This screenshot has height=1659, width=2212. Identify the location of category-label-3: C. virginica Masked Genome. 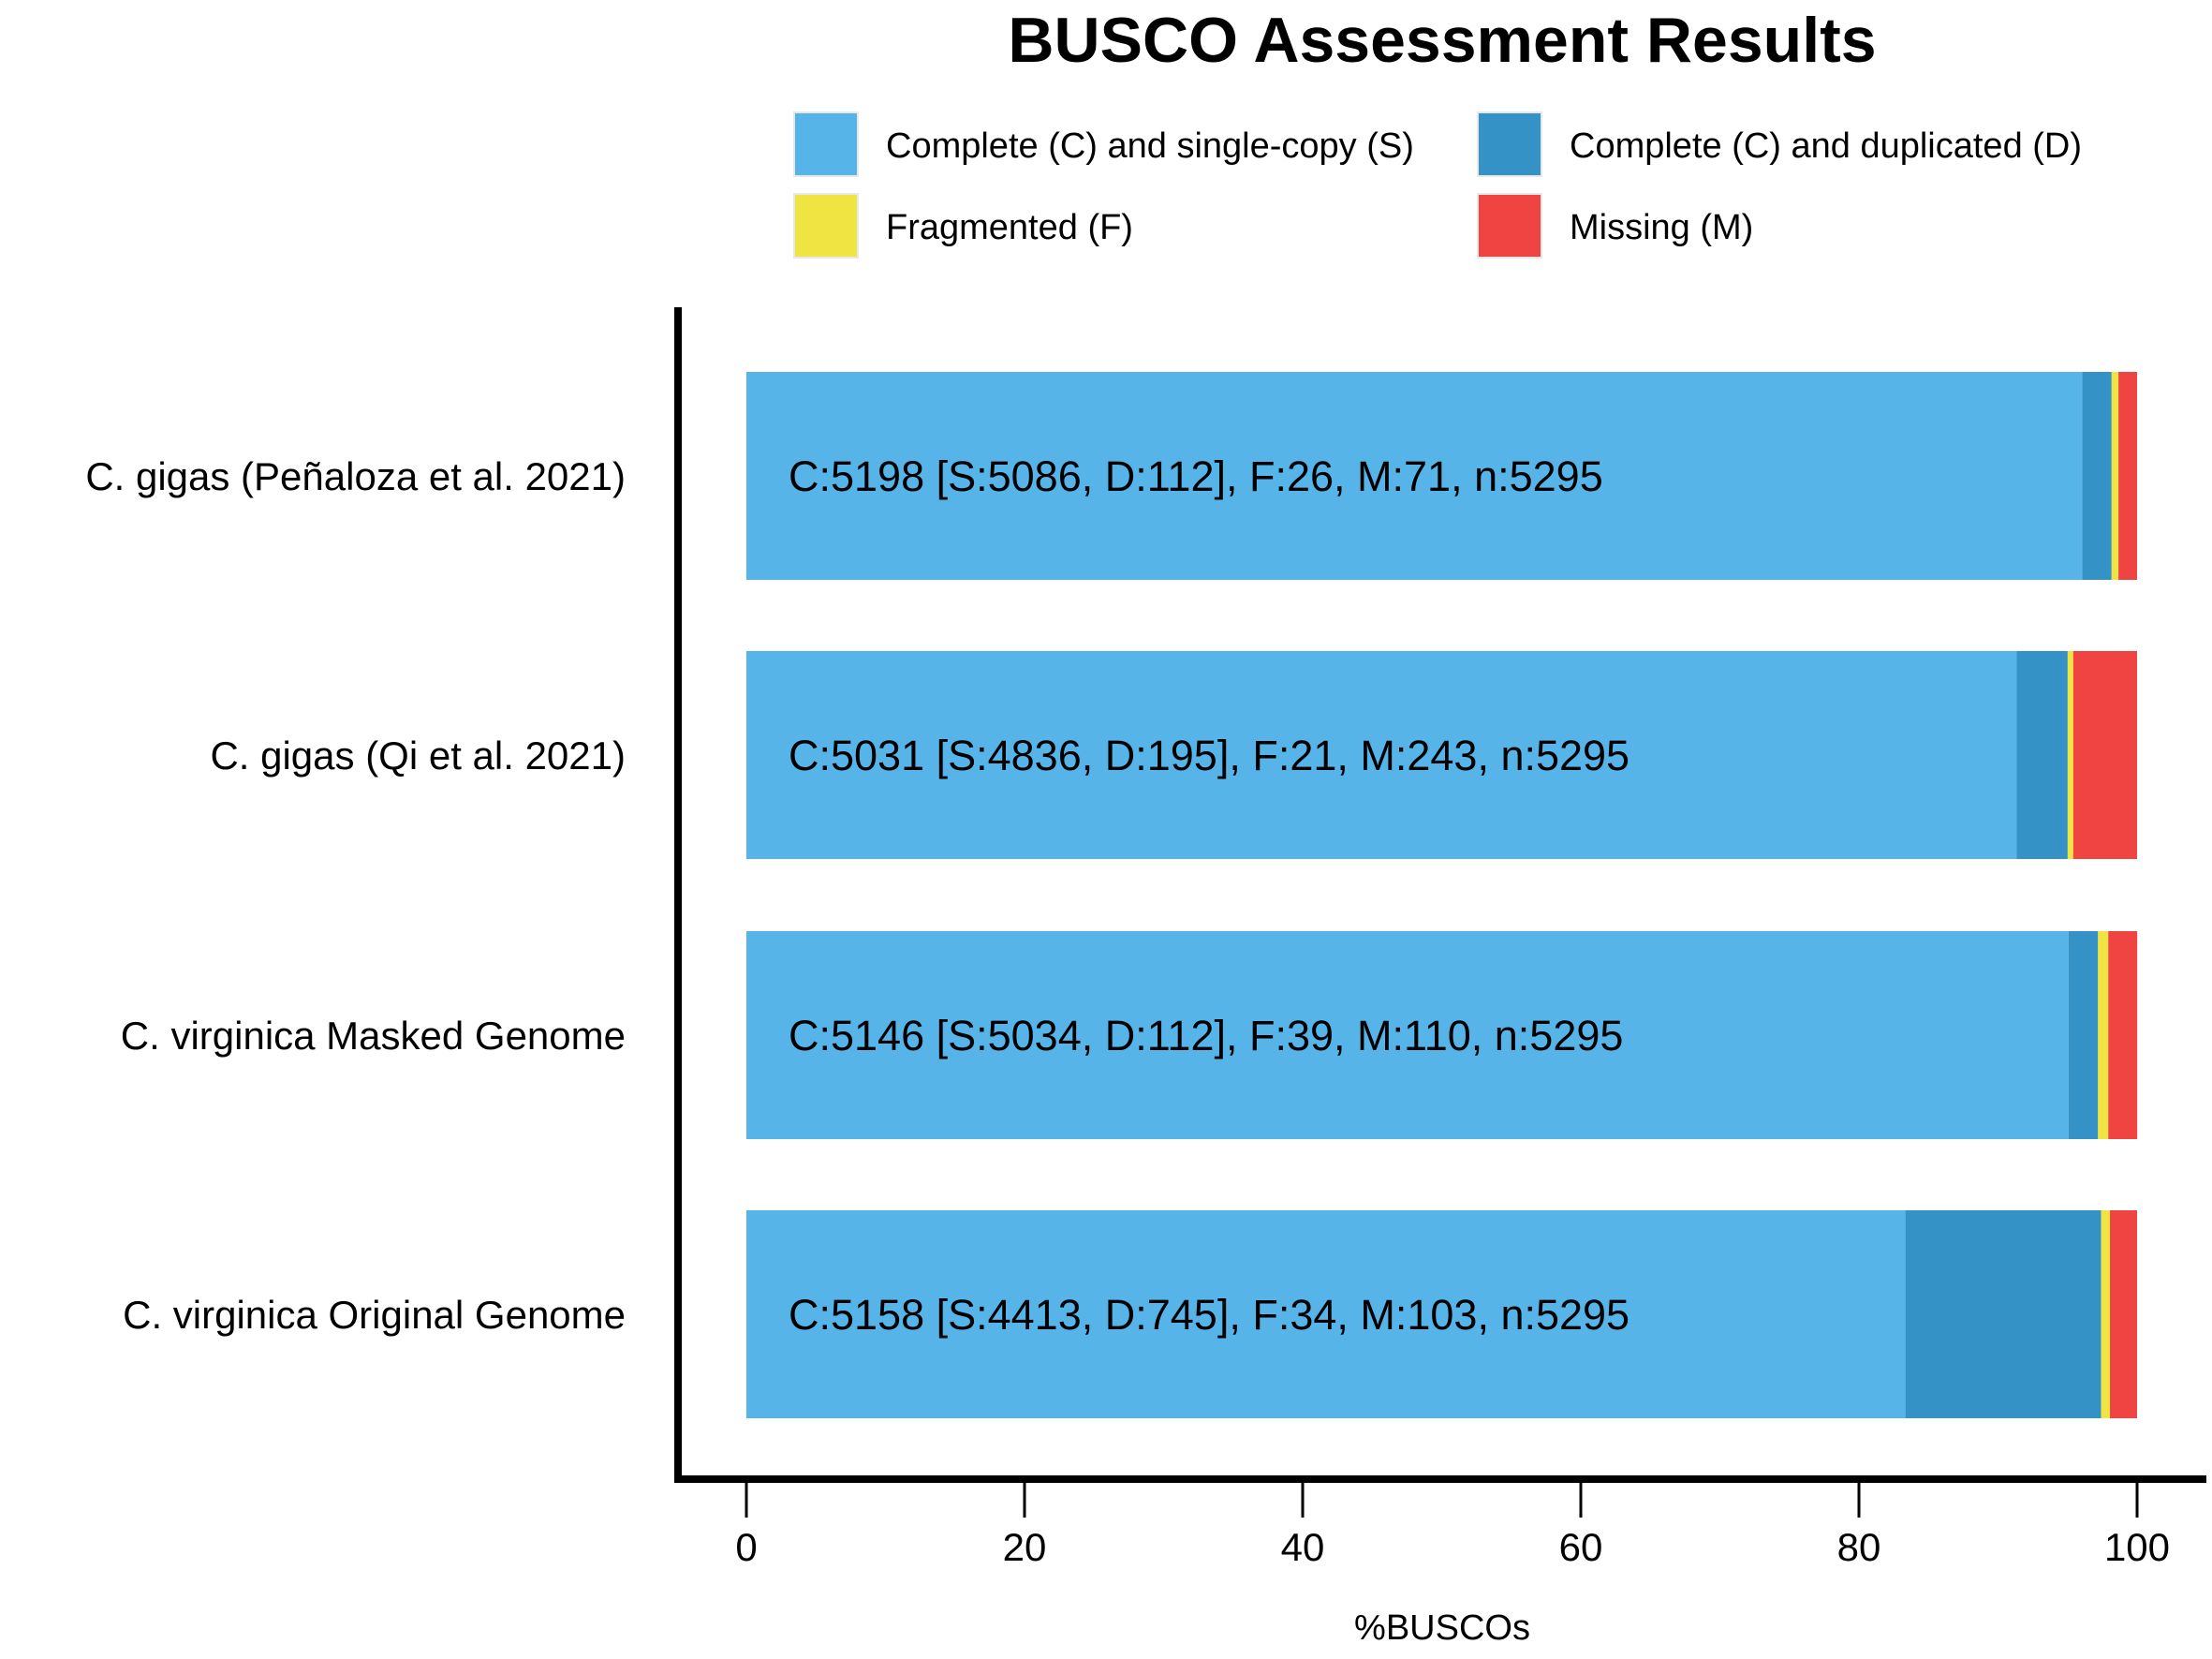
(373, 1036).